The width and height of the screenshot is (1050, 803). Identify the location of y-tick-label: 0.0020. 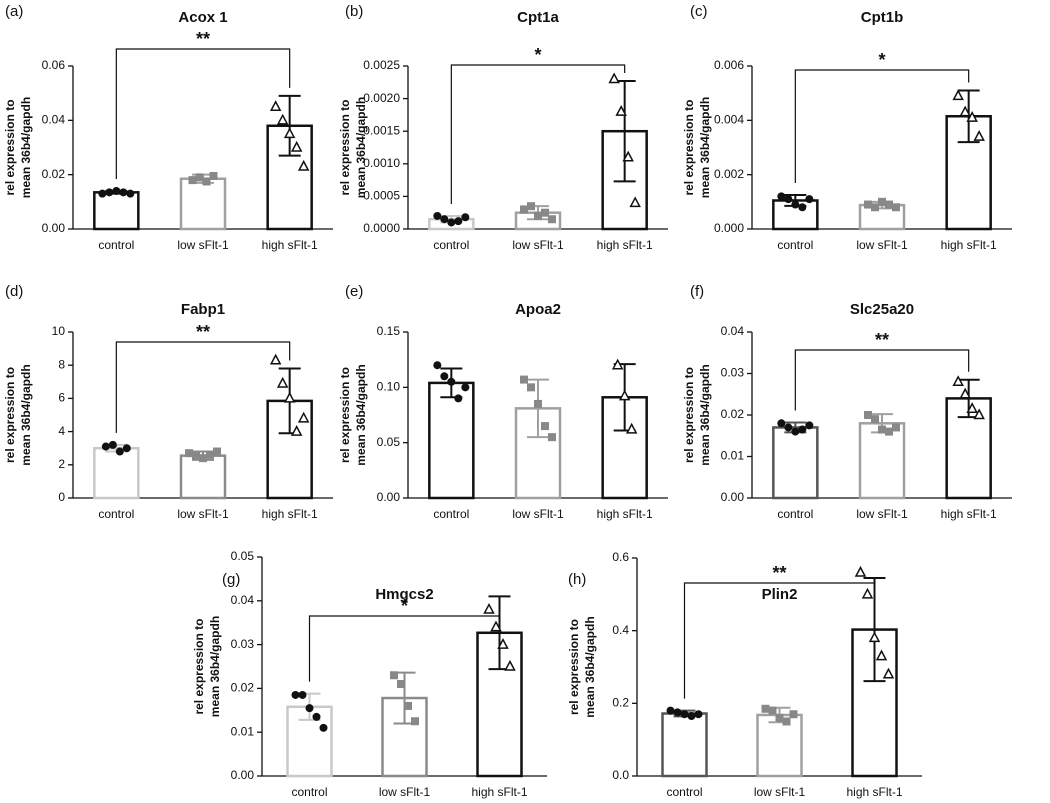
(381, 98).